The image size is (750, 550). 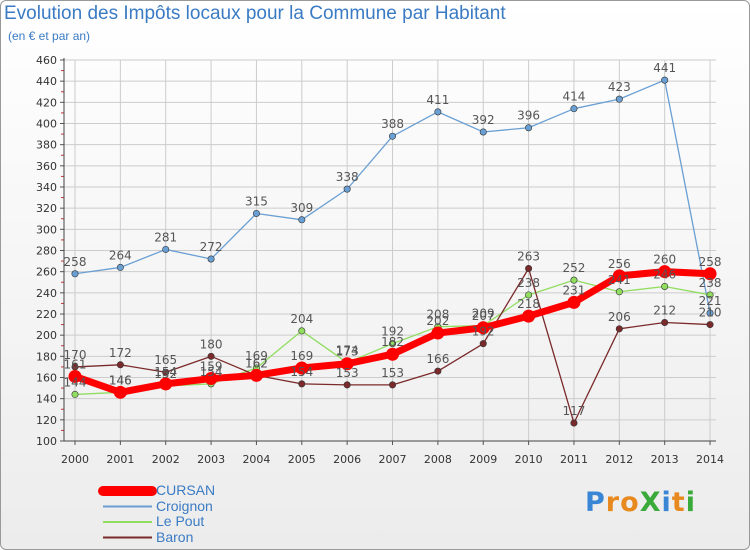 What do you see at coordinates (184, 505) in the screenshot?
I see `legend-label: Croignon` at bounding box center [184, 505].